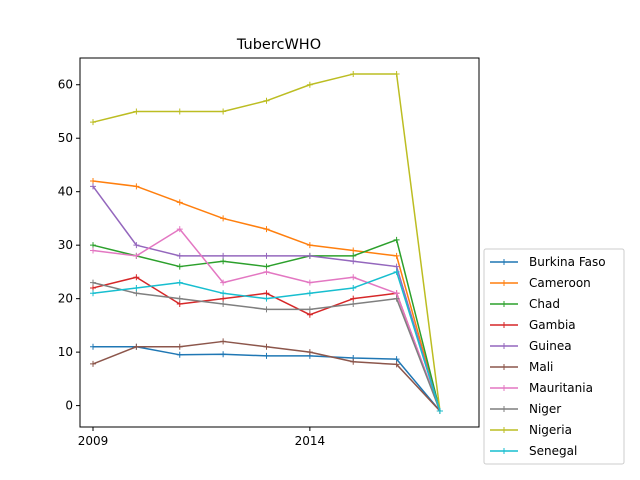 This screenshot has height=480, width=640. Describe the element at coordinates (65, 85) in the screenshot. I see `y-tick-label: 60` at that location.